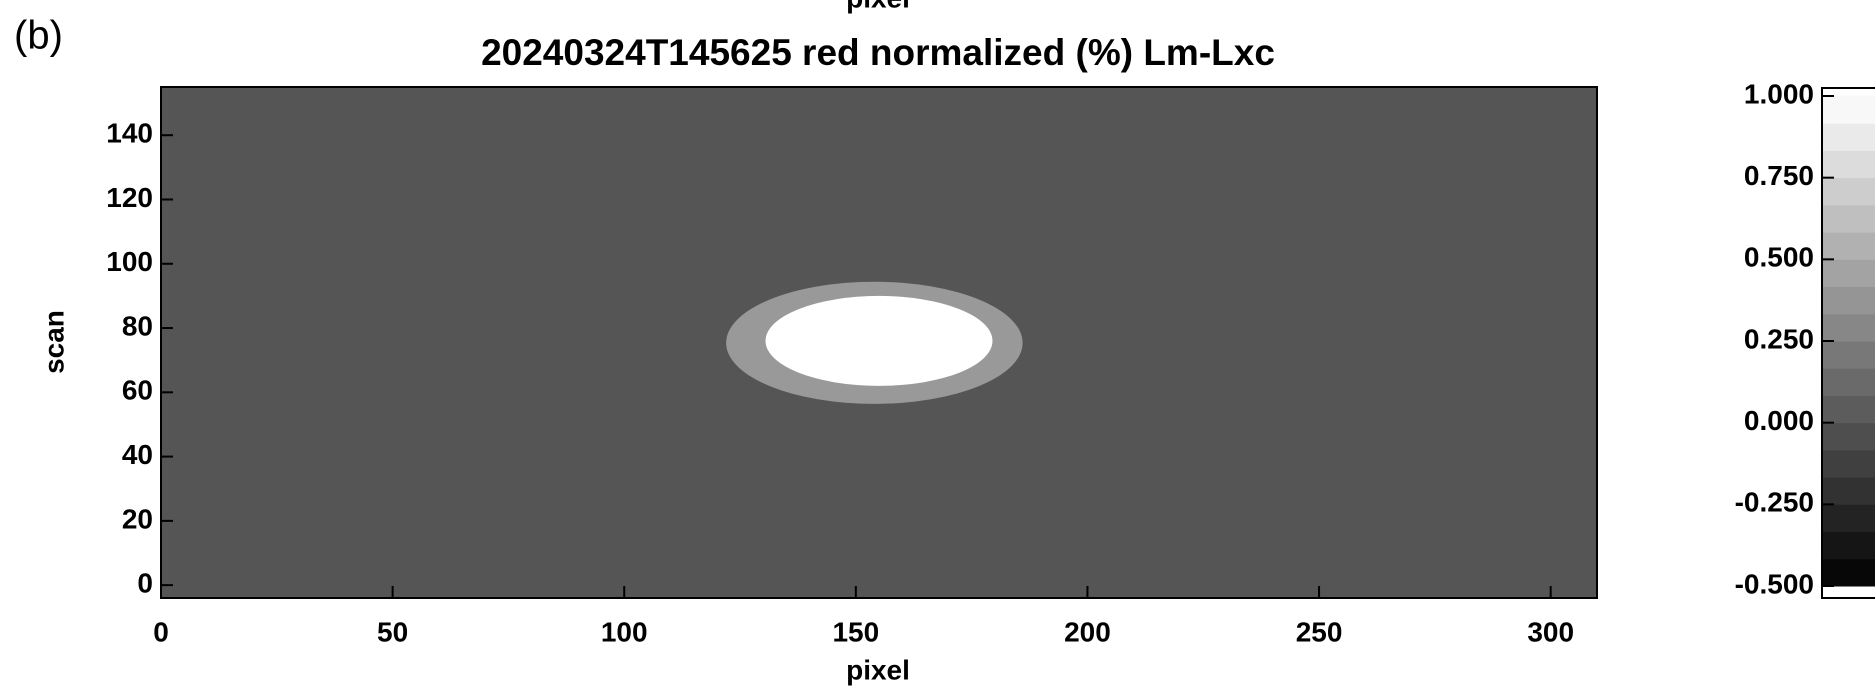  Describe the element at coordinates (878, 669) in the screenshot. I see `x-axis-label: pixel` at that location.